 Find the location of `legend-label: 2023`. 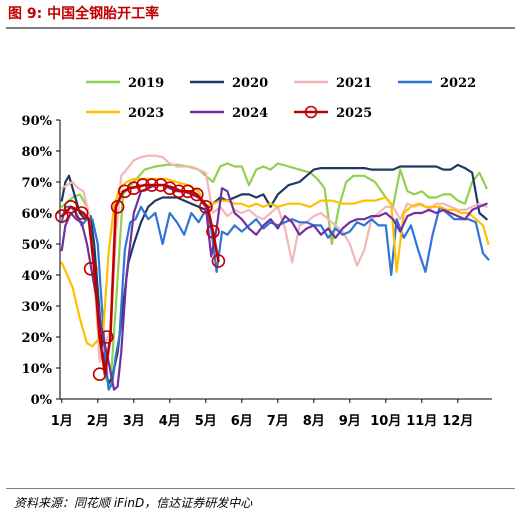

legend-label: 2023 is located at coordinates (146, 113).